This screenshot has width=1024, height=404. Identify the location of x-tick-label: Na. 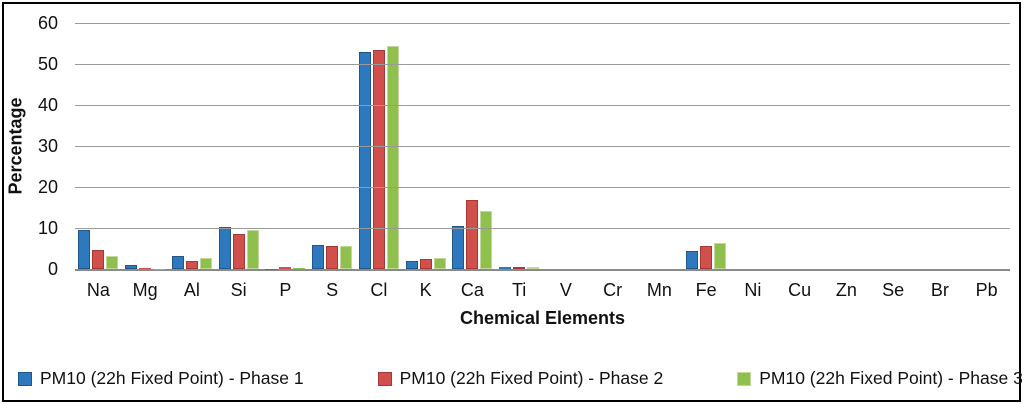
(98, 290).